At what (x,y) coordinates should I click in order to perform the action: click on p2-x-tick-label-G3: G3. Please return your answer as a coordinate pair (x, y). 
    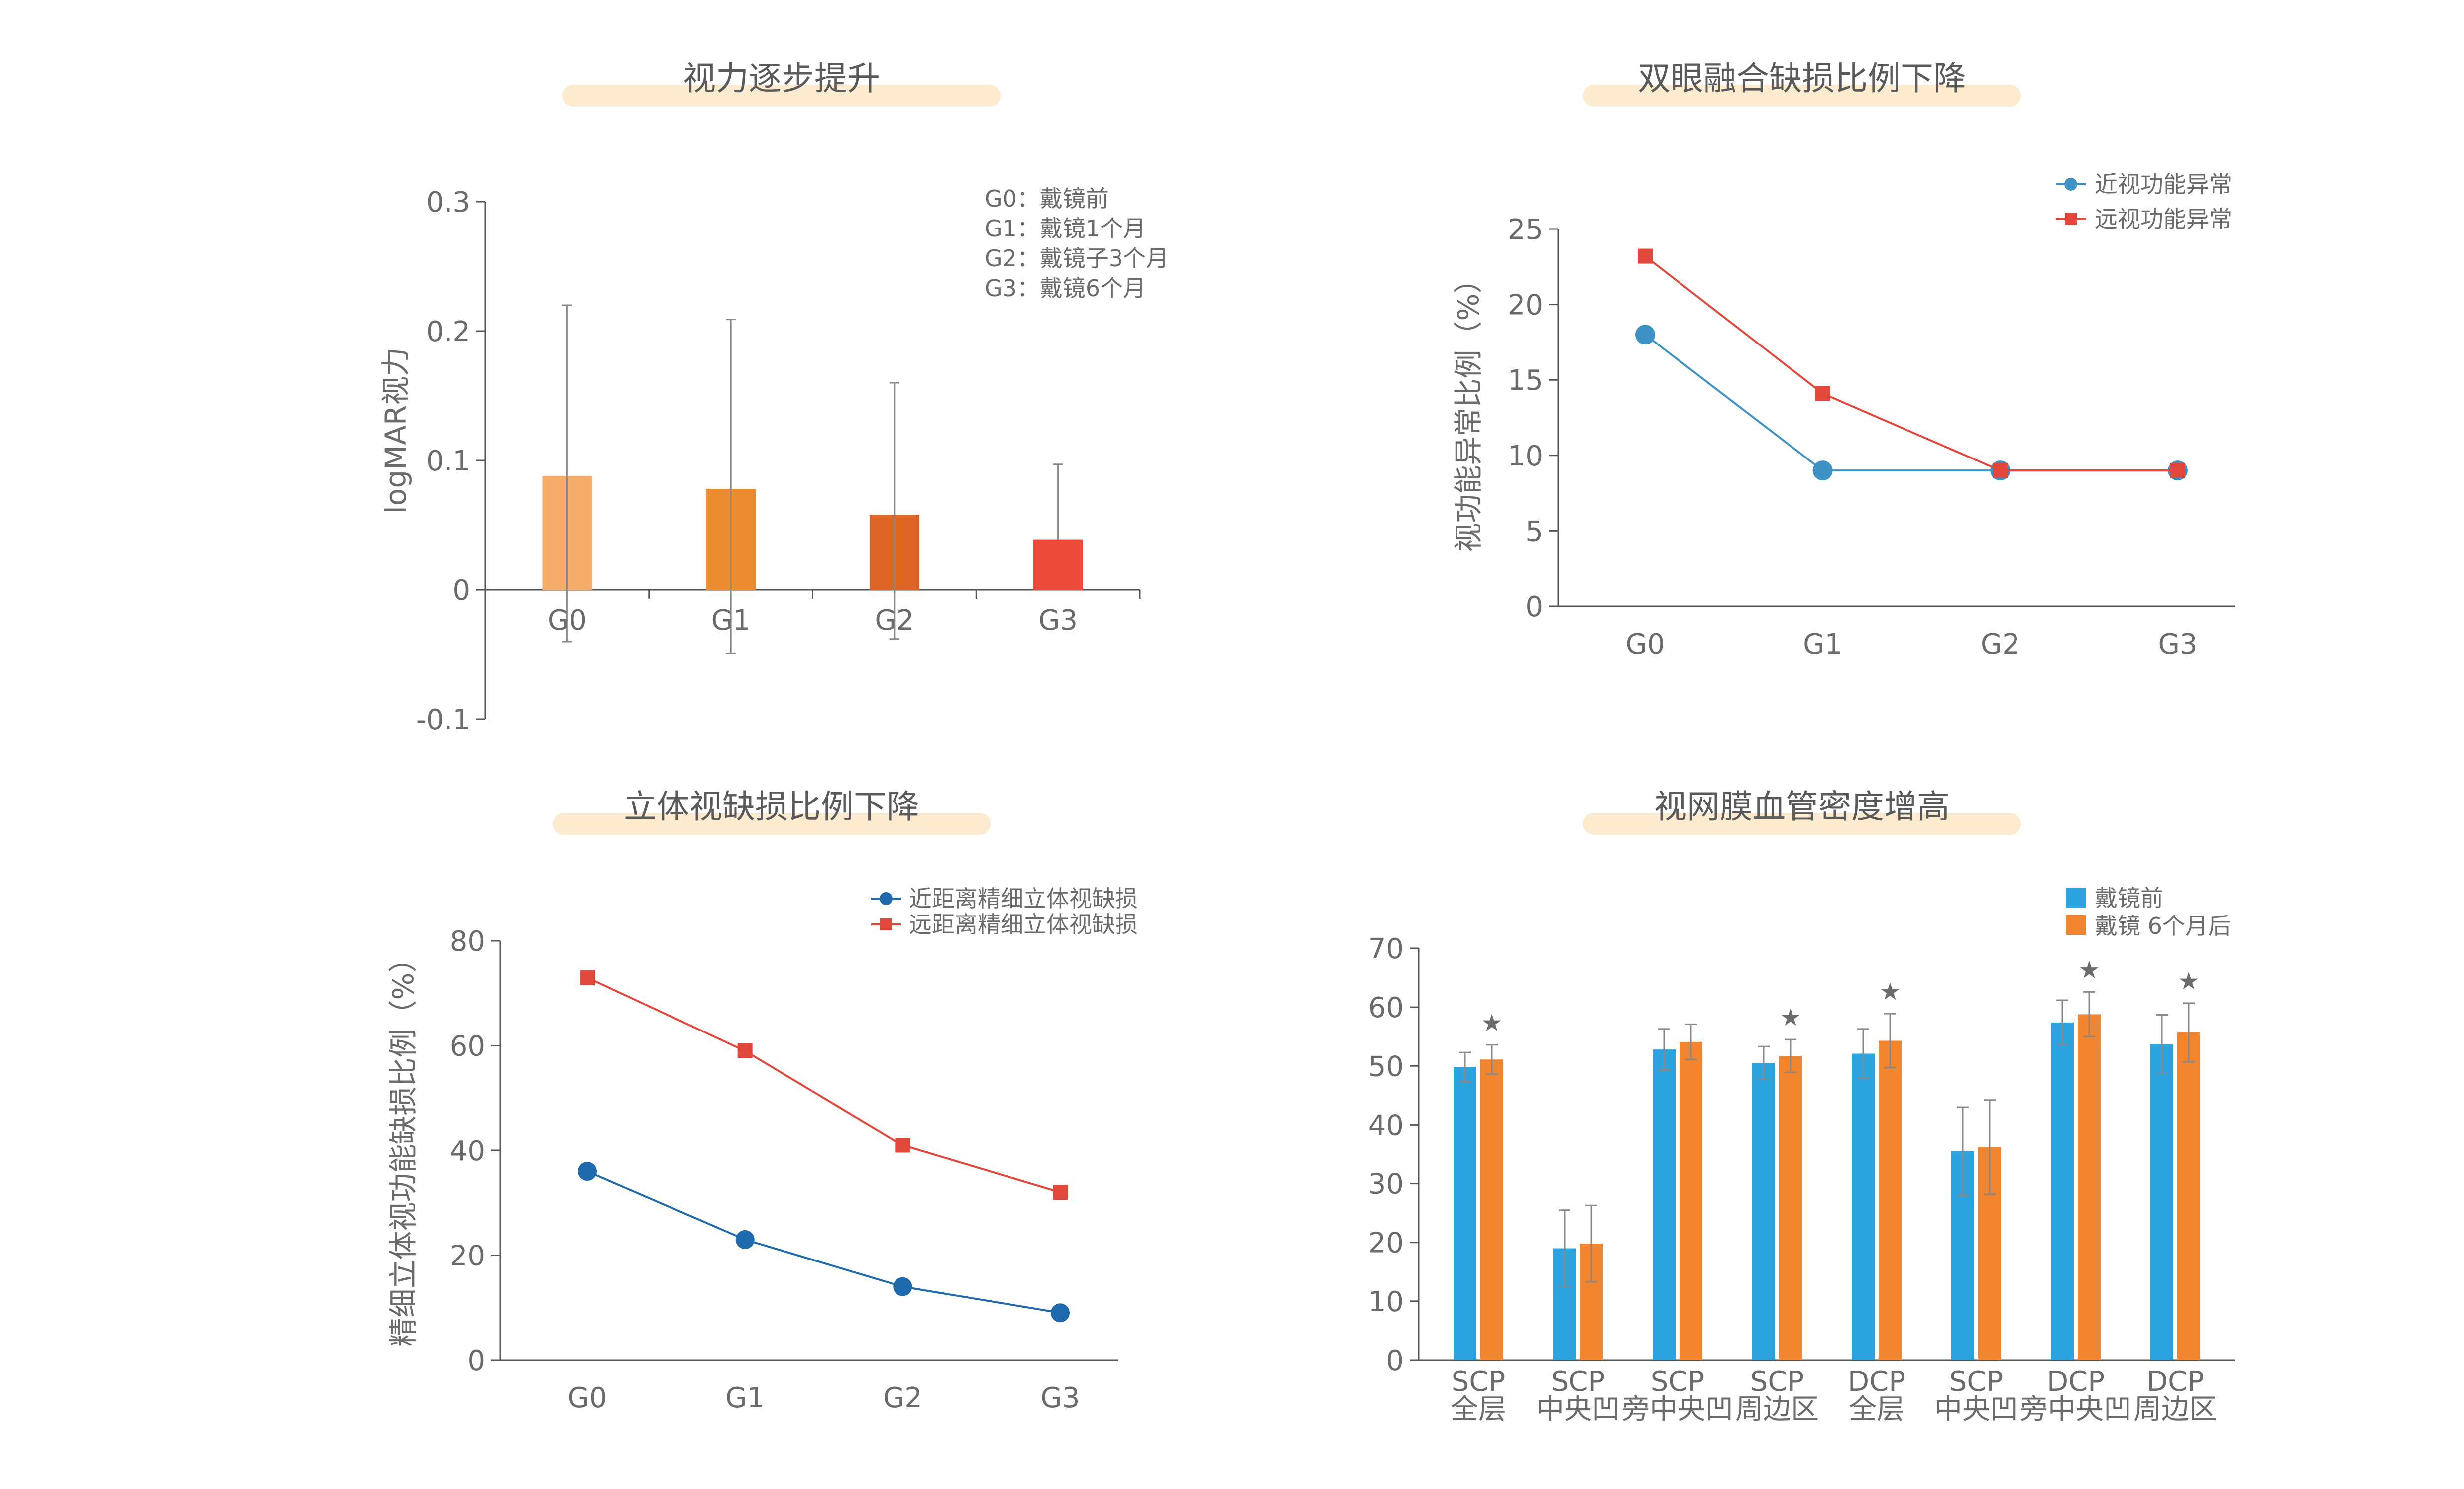
    Looking at the image, I should click on (2177, 644).